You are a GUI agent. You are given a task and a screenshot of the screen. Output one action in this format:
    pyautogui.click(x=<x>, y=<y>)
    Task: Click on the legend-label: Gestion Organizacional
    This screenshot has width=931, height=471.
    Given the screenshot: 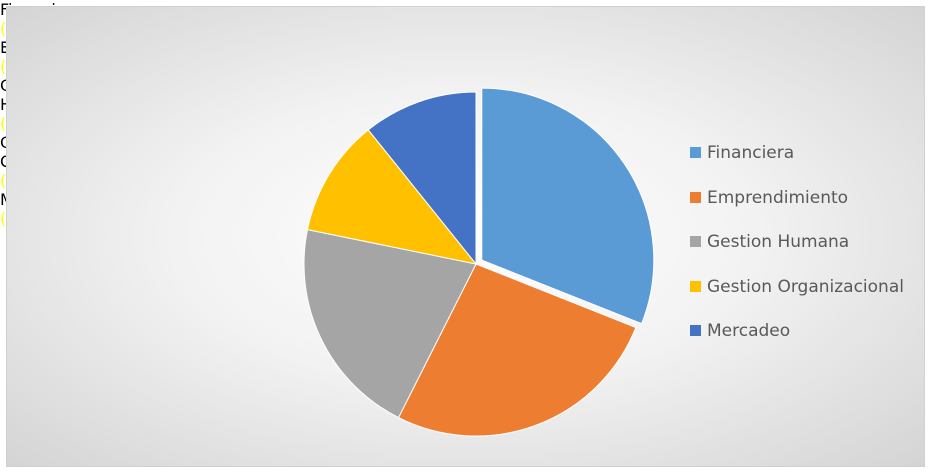 What is the action you would take?
    pyautogui.click(x=805, y=286)
    